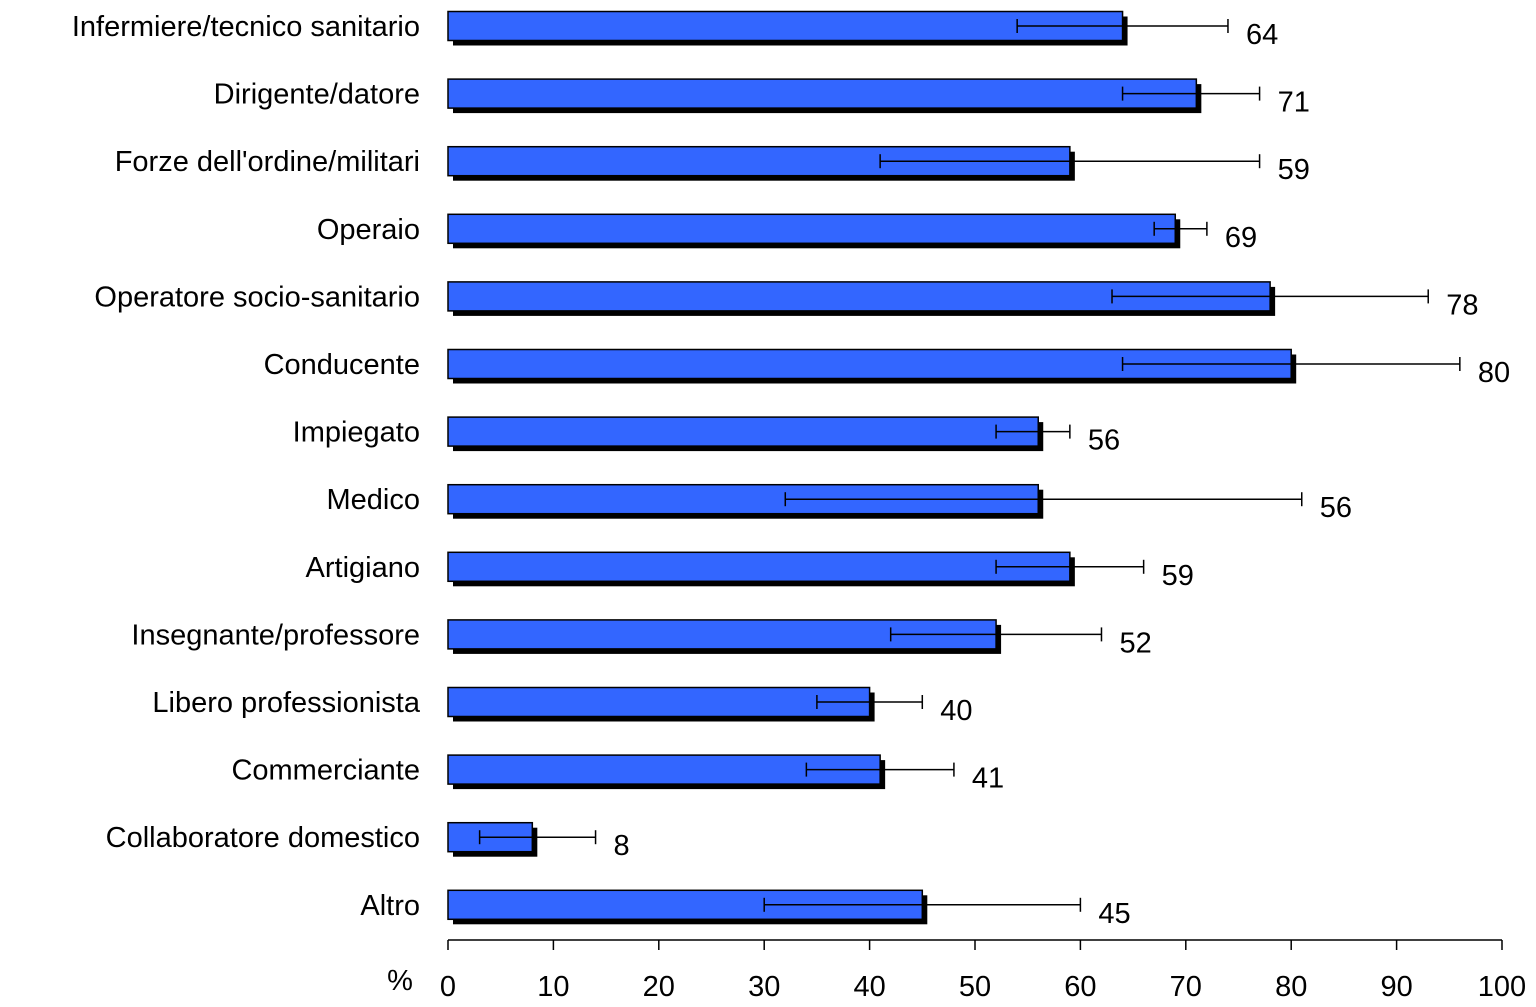  I want to click on category-label: Operaio, so click(368, 230).